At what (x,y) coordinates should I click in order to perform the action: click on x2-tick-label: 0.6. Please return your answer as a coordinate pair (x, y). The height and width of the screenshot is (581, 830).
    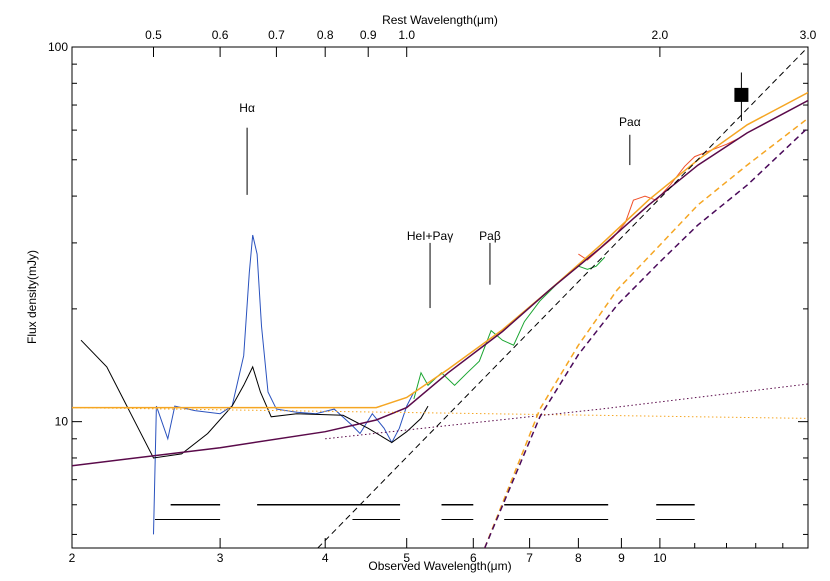
    Looking at the image, I should click on (220, 35).